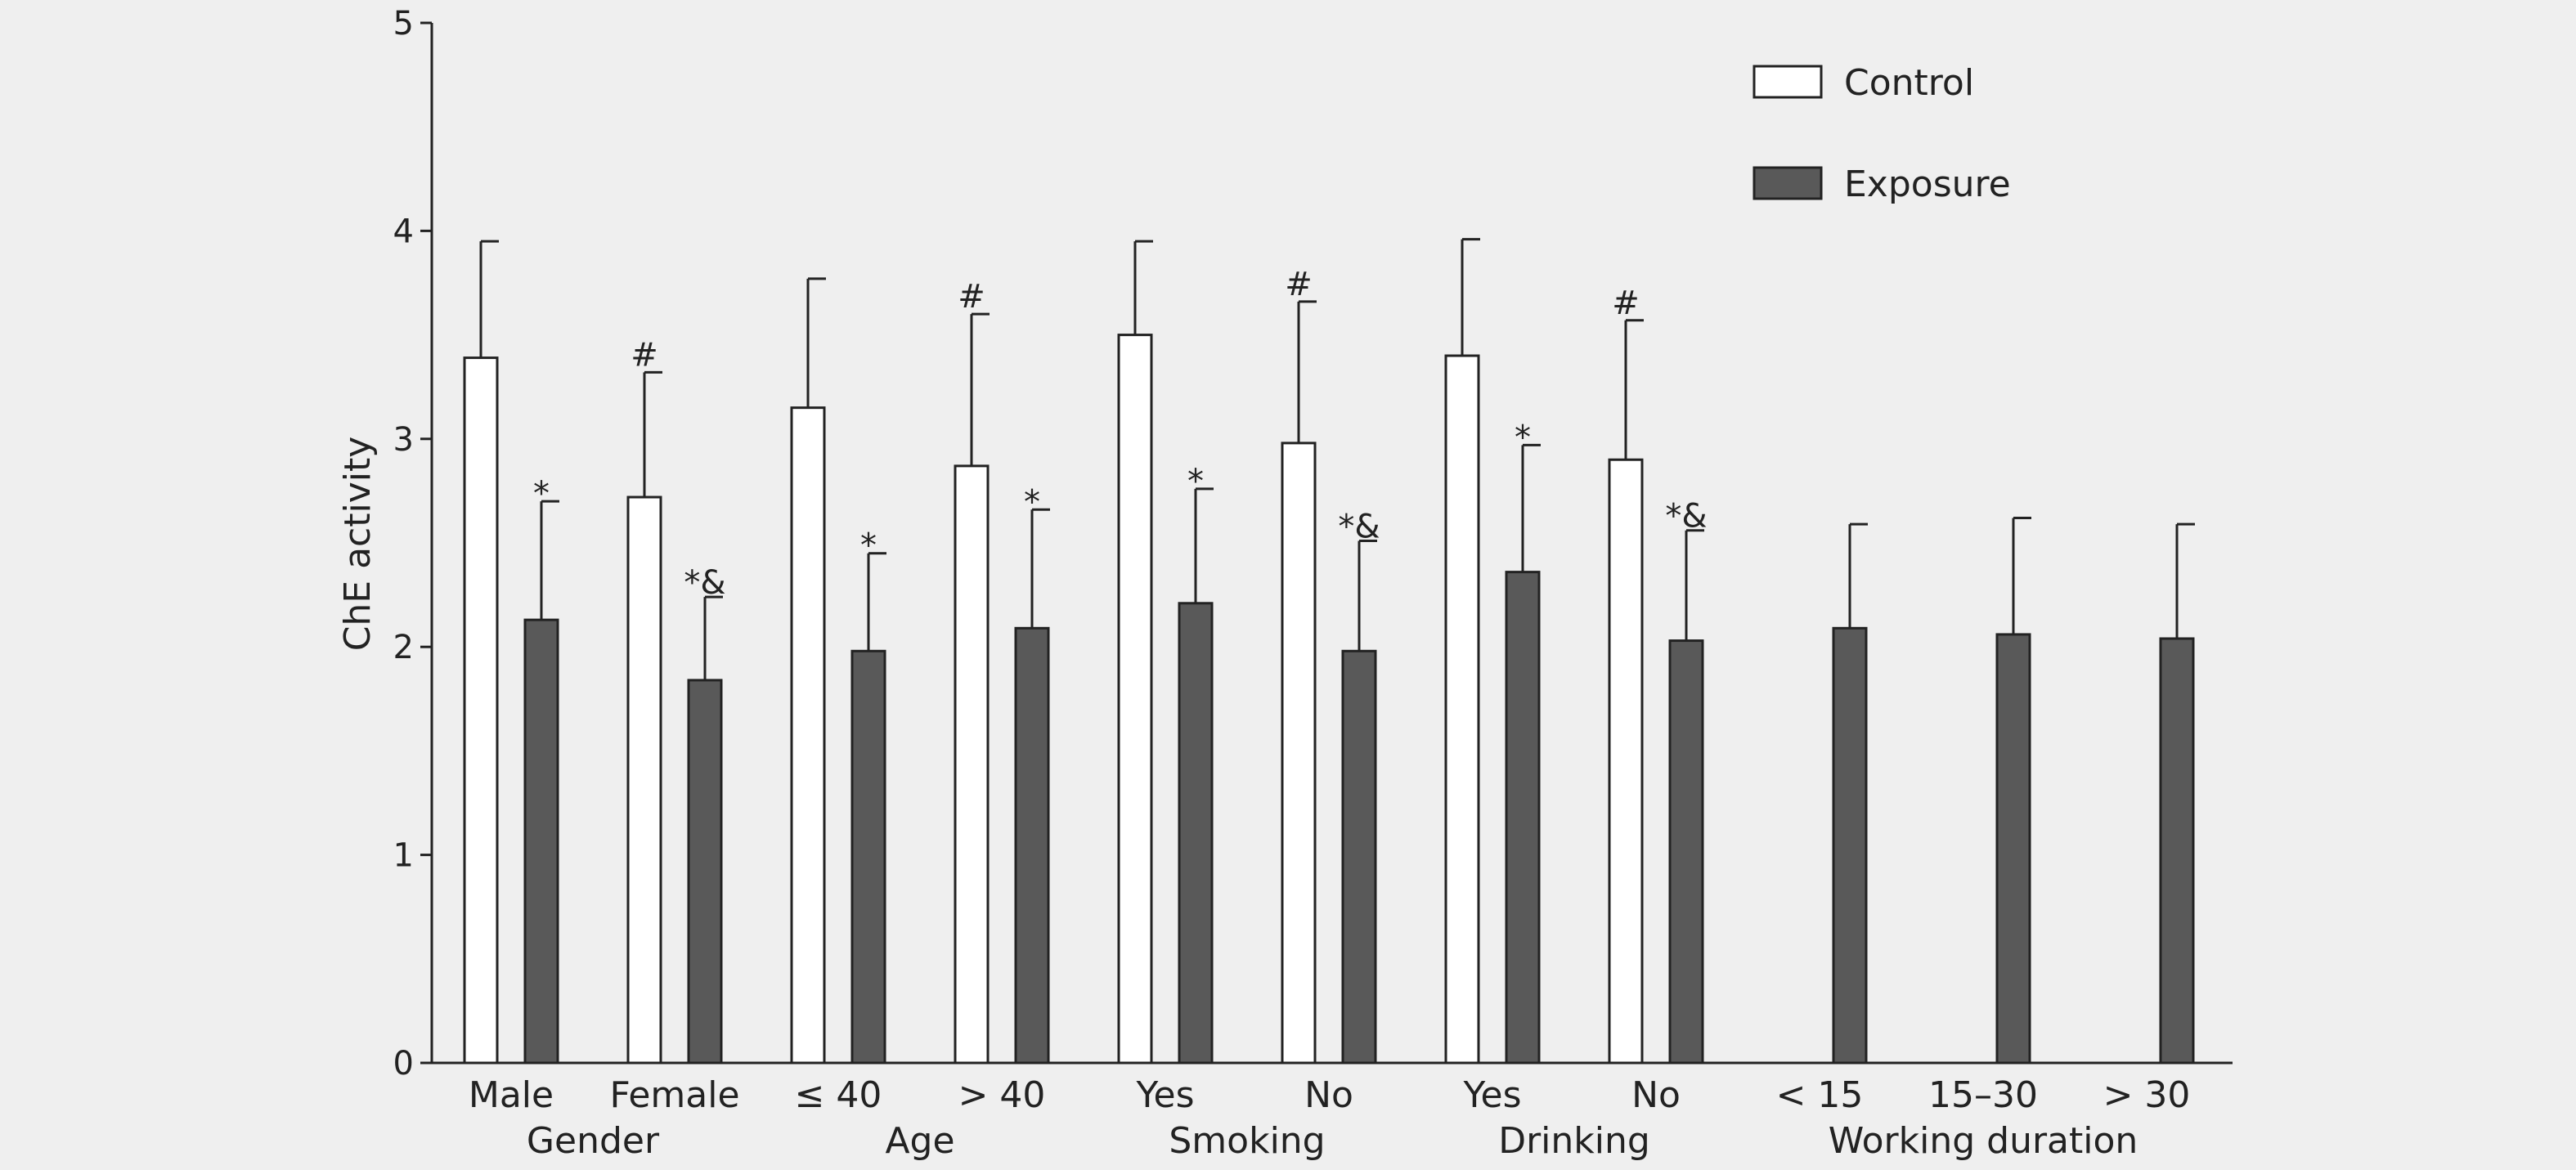 The height and width of the screenshot is (1170, 2576). Describe the element at coordinates (512, 1095) in the screenshot. I see `category-label: Male` at that location.